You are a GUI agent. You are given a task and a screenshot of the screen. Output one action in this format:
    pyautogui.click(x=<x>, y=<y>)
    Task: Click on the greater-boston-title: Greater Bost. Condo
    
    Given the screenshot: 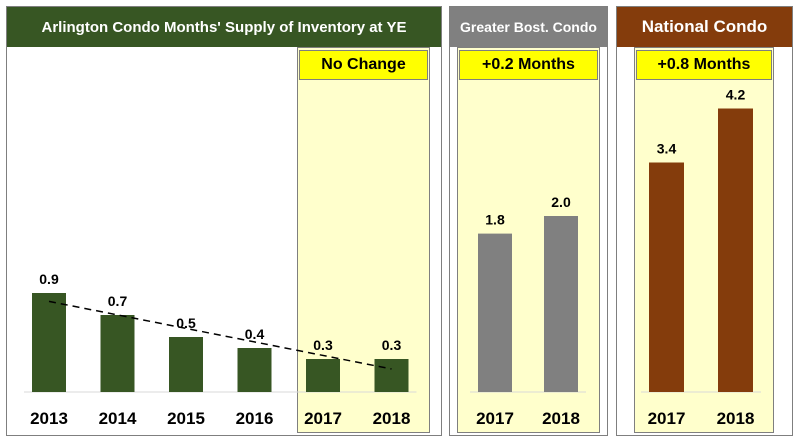 What is the action you would take?
    pyautogui.click(x=528, y=27)
    